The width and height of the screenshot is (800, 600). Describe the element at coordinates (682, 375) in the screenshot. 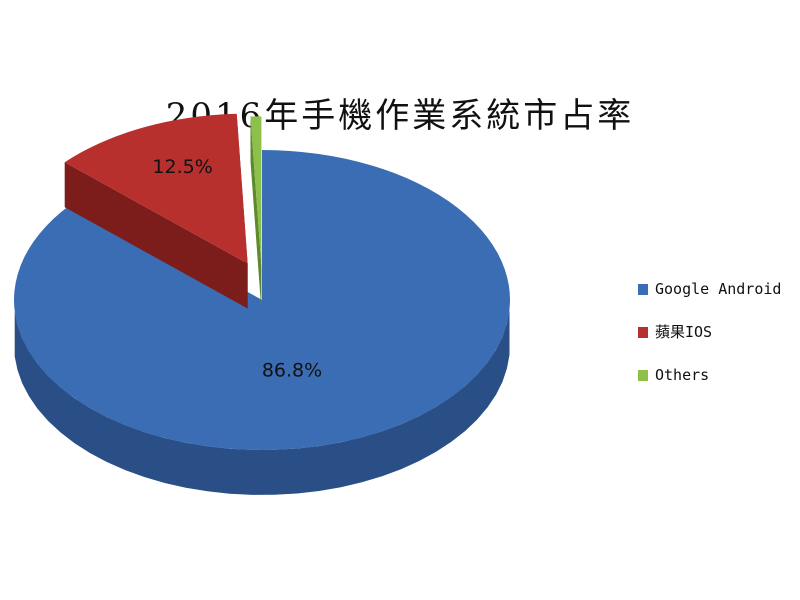

I see `legend-label-2: Others` at that location.